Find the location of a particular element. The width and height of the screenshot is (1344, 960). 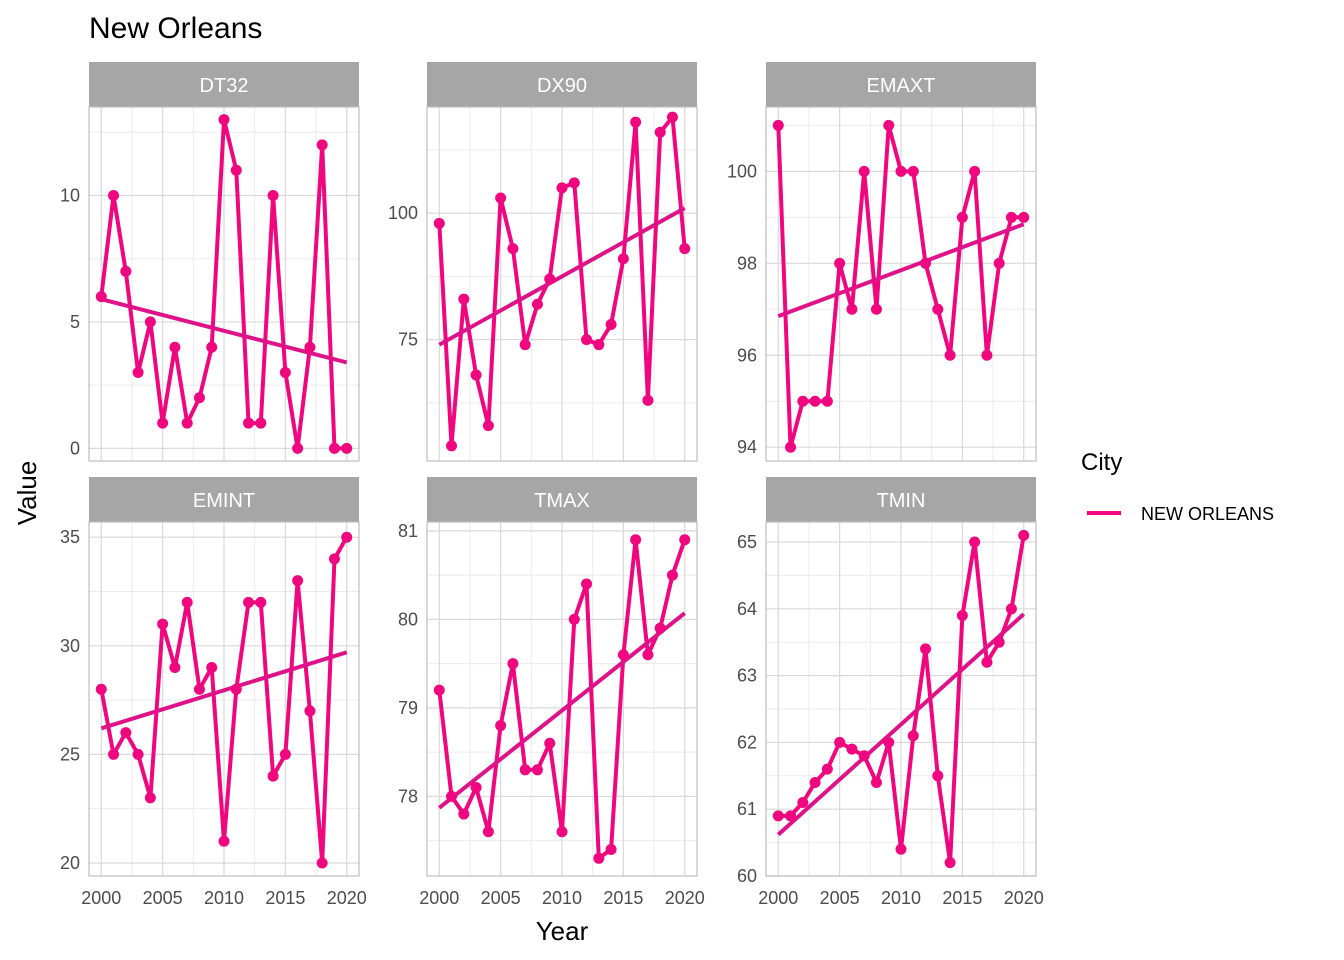

strip-emint is located at coordinates (224, 499).